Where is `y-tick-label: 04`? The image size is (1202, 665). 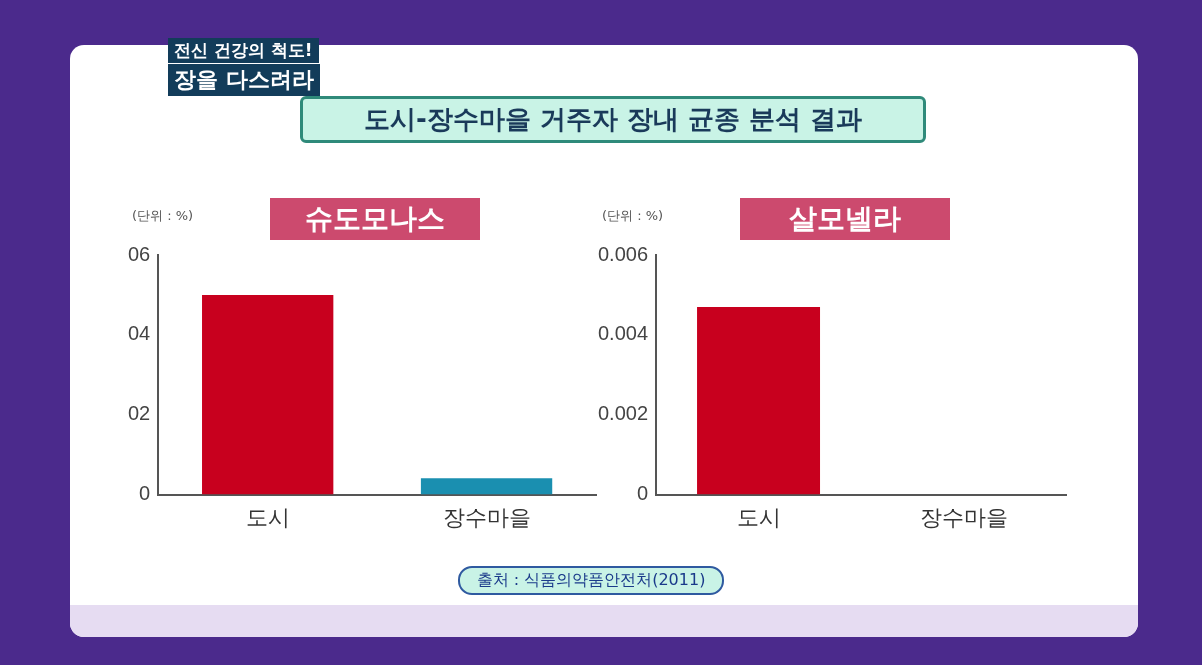 y-tick-label: 04 is located at coordinates (139, 333).